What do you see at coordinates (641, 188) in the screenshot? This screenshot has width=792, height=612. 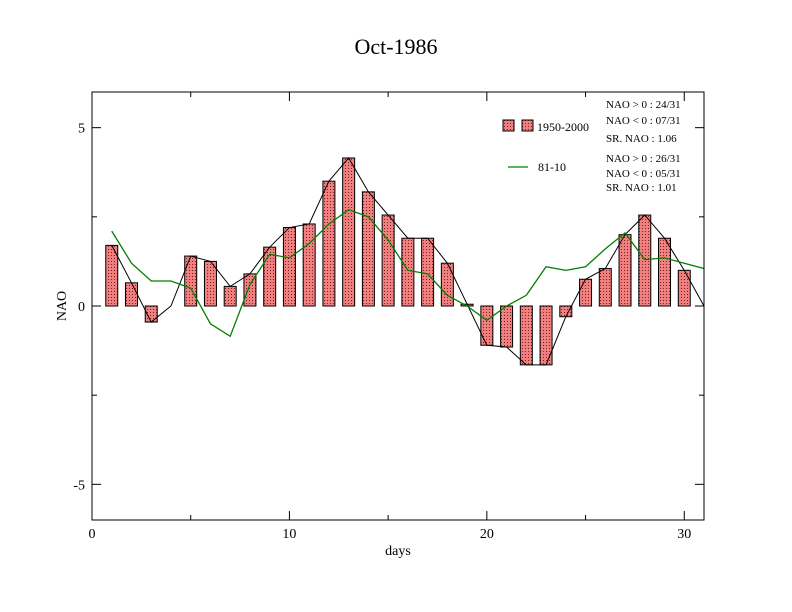 I see `stat-8110-sr: SR. NAO : 1.01` at bounding box center [641, 188].